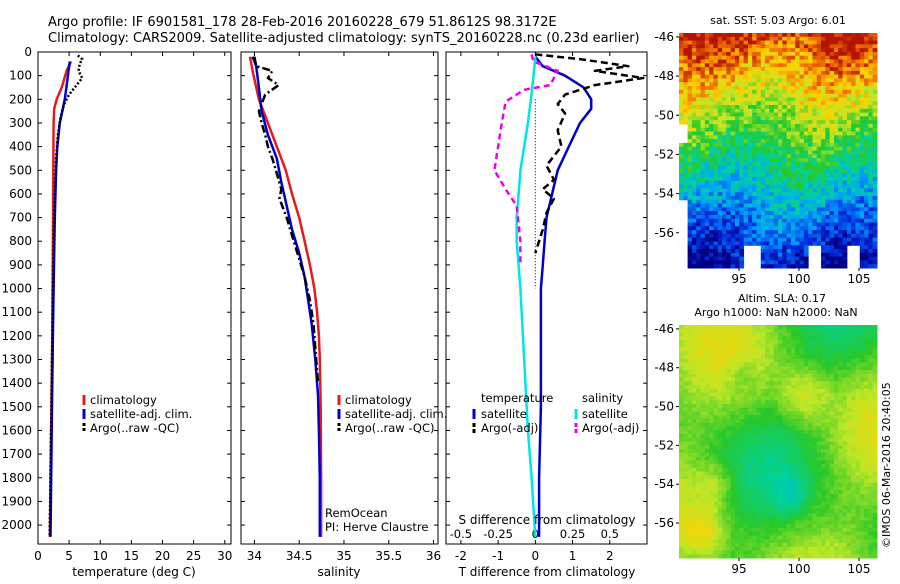  Describe the element at coordinates (775, 312) in the screenshot. I see `sla-map-subtitle: Argo h1000: NaN h2000: NaN` at that location.